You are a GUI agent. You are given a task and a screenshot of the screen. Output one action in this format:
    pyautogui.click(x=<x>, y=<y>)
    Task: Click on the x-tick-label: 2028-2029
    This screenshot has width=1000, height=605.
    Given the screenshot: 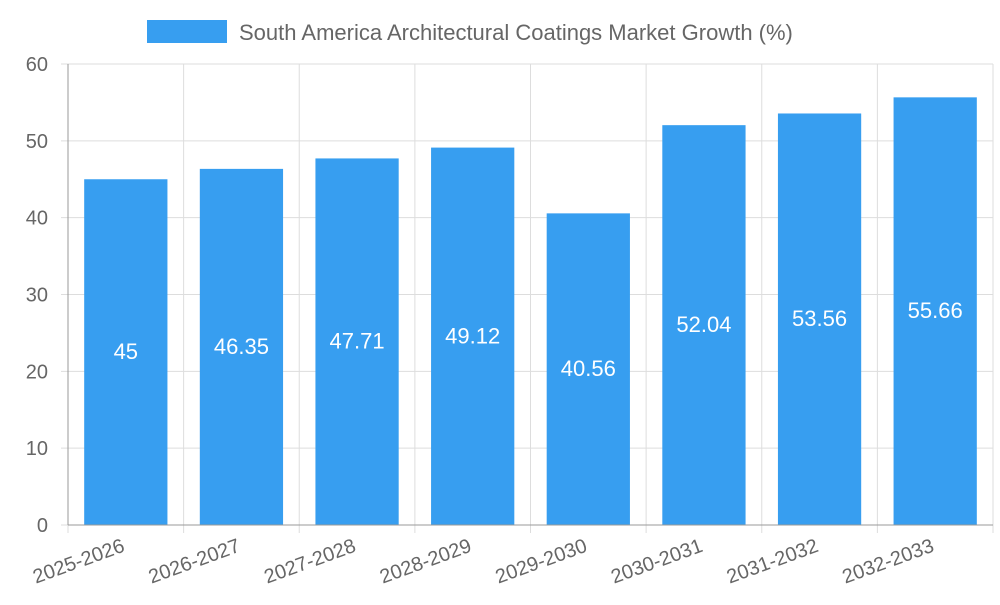 What is the action you would take?
    pyautogui.click(x=425, y=561)
    